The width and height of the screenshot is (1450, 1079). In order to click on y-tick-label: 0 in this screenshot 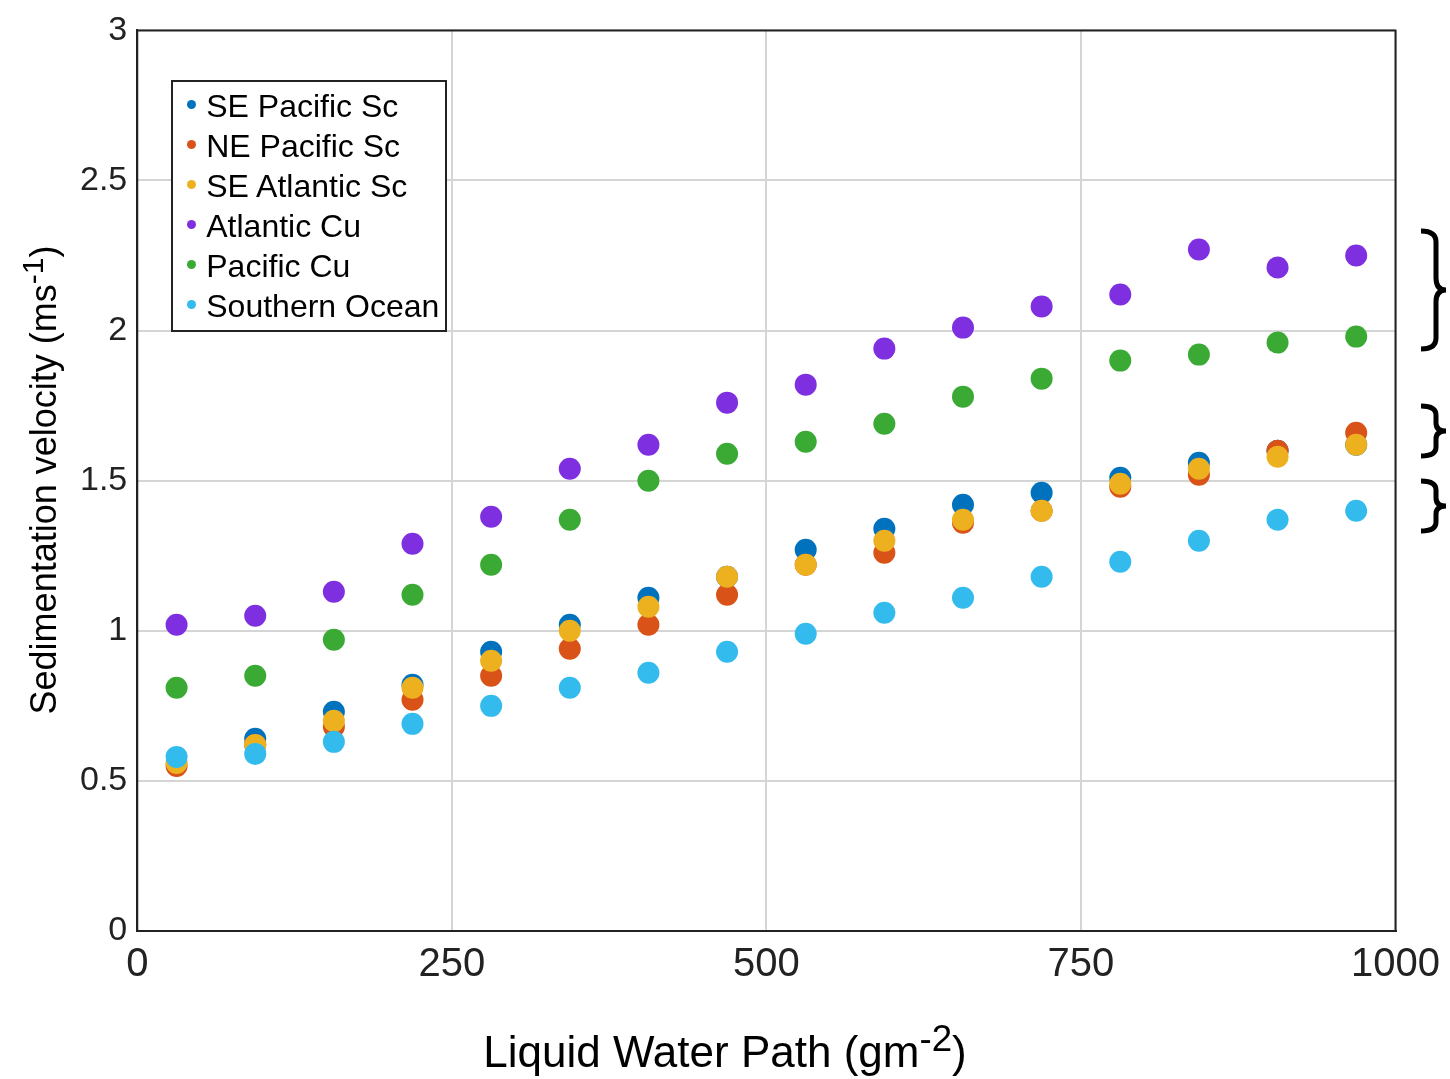, I will do `click(118, 928)`.